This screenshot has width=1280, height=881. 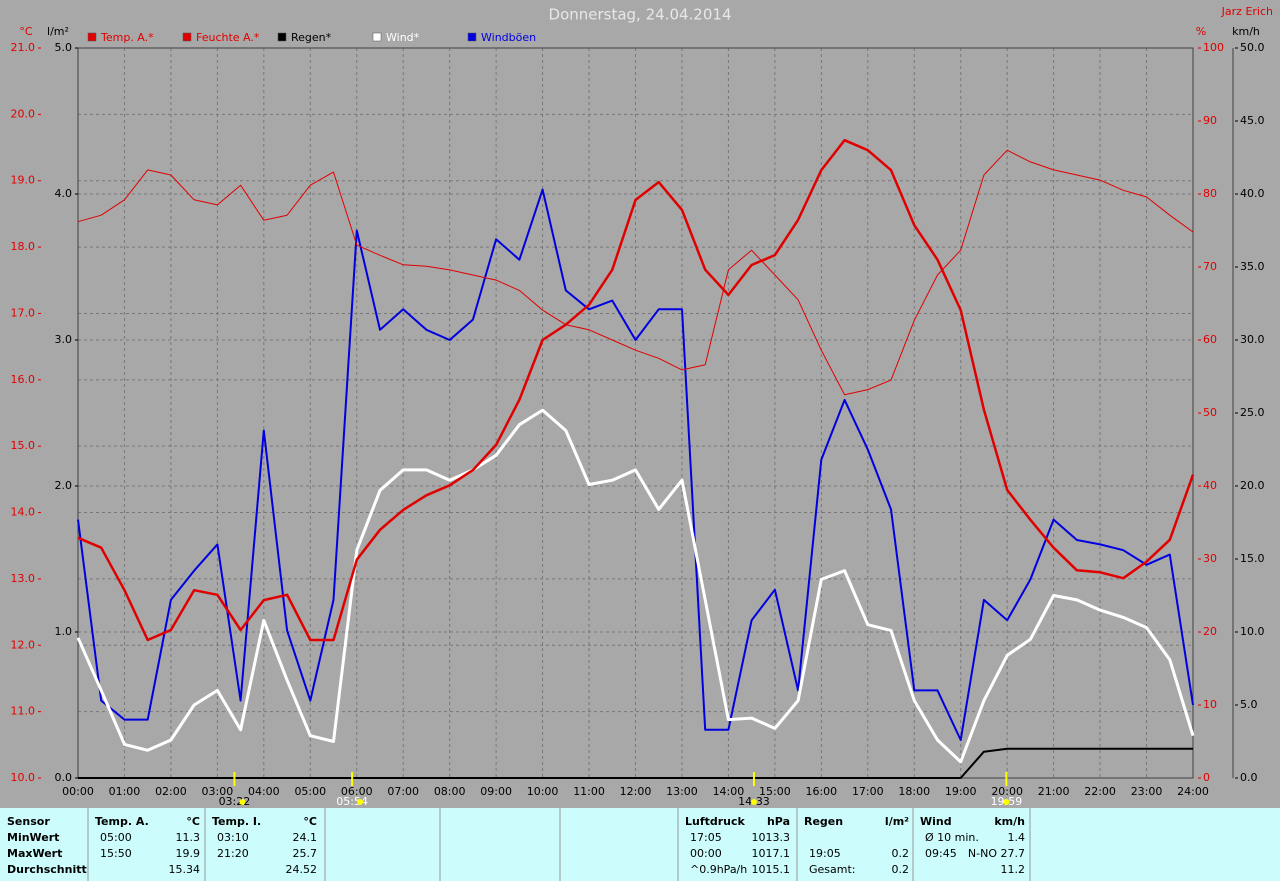 I want to click on y2ticks-label: 100, so click(x=1213, y=47).